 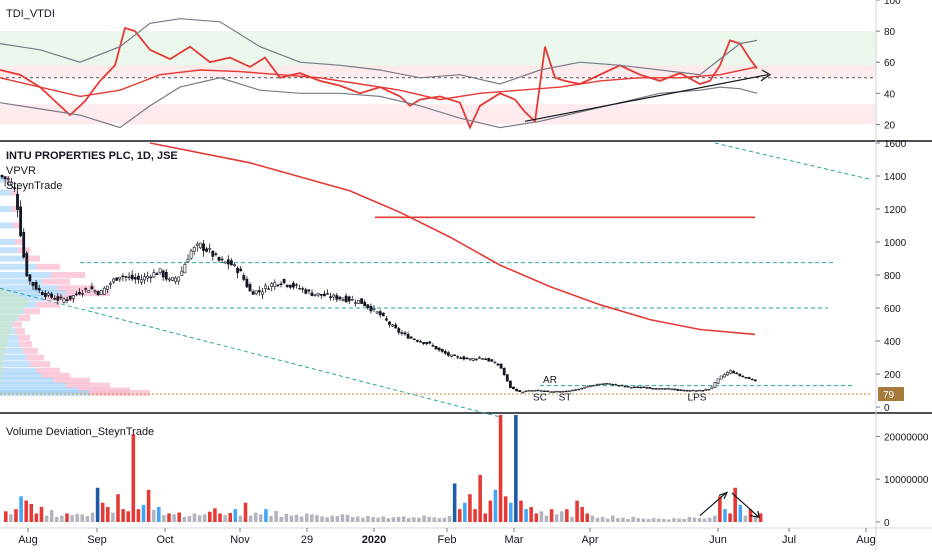 What do you see at coordinates (895, 243) in the screenshot?
I see `price-tick-label: 1000` at bounding box center [895, 243].